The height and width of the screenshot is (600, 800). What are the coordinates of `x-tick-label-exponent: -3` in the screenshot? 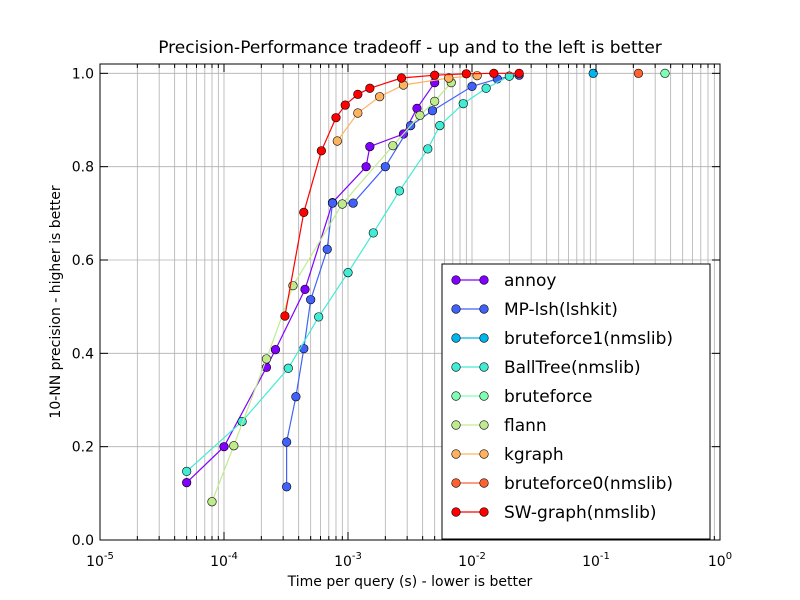 It's located at (357, 556).